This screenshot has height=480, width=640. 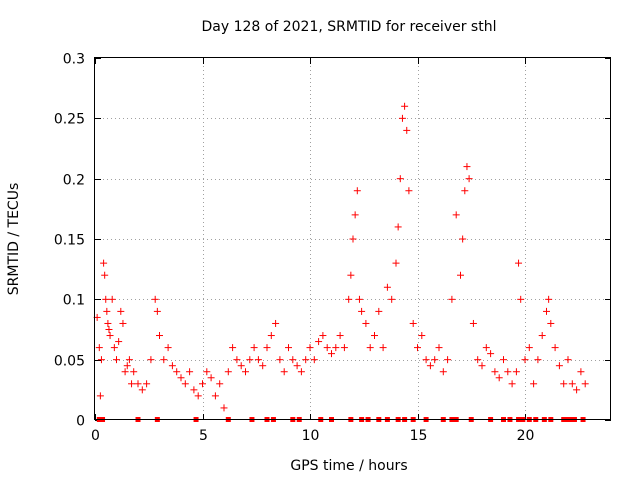 I want to click on x-tick-label: 0, so click(x=95, y=436).